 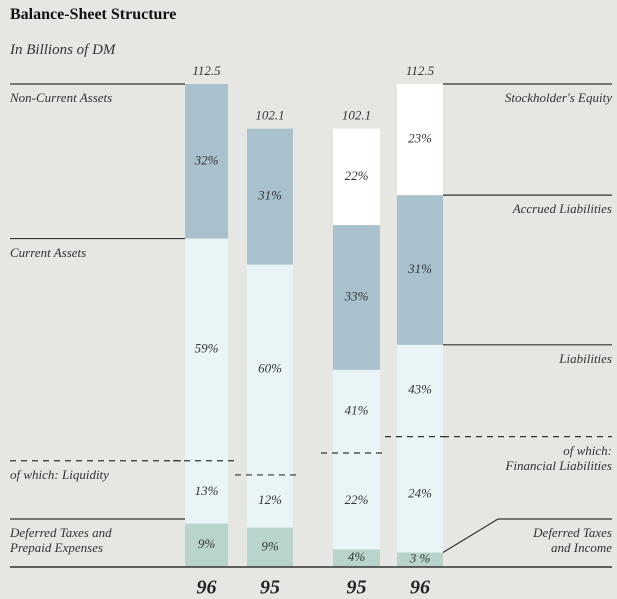 I want to click on side-label: Deferred Taxes and Prepaid Expenses, so click(x=61, y=540).